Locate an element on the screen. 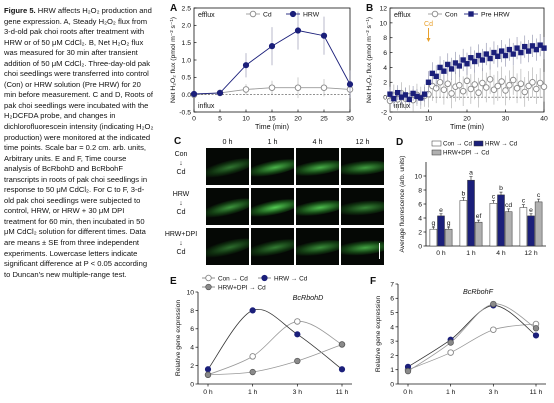 This screenshot has height=403, width=554. x-category-label: 4 h is located at coordinates (501, 253).